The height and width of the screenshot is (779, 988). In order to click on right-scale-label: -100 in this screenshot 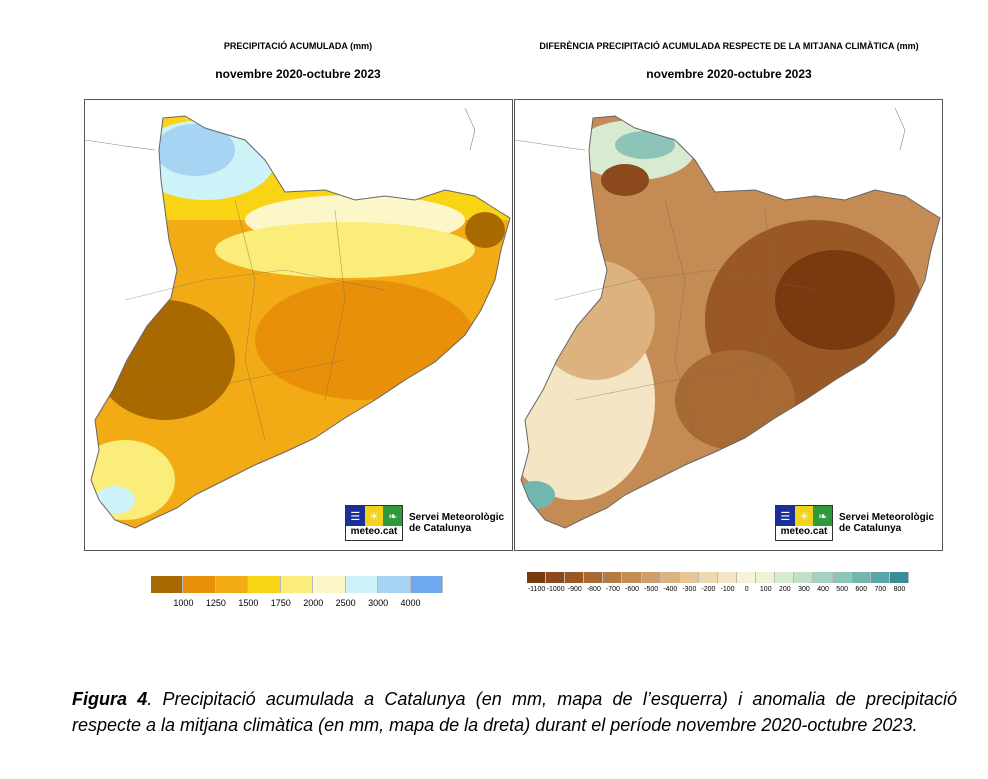, I will do `click(727, 589)`.